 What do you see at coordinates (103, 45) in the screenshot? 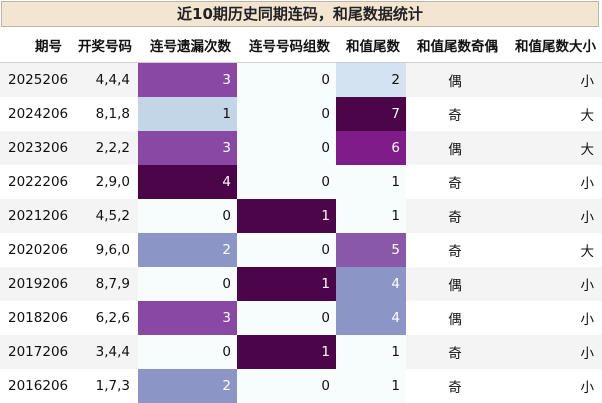
I see `header-numbers: 开奖号码` at bounding box center [103, 45].